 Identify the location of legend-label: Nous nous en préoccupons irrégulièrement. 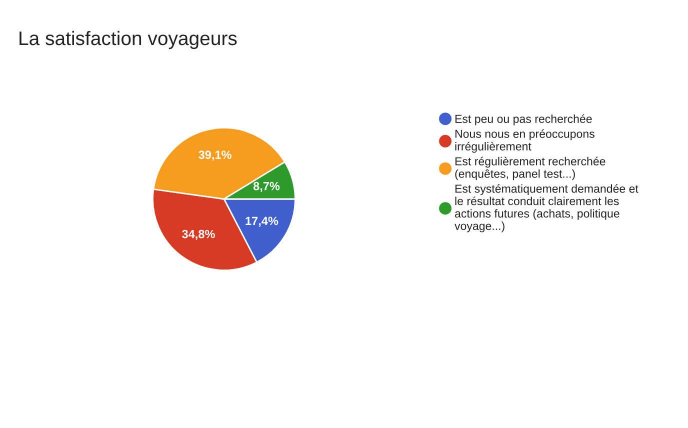
(524, 141).